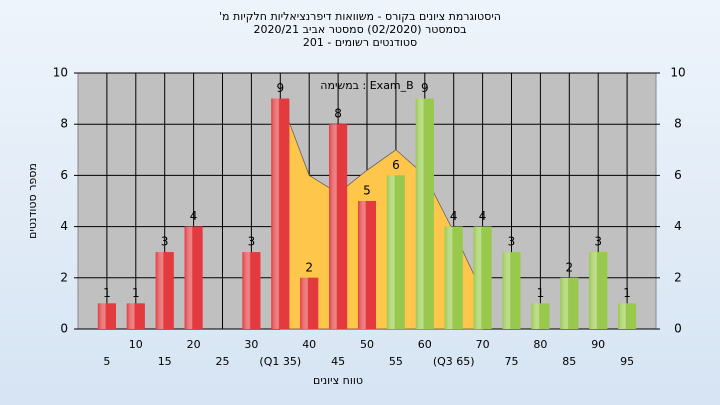 This screenshot has height=405, width=720. What do you see at coordinates (512, 361) in the screenshot?
I see `x-tick-label: 75` at bounding box center [512, 361].